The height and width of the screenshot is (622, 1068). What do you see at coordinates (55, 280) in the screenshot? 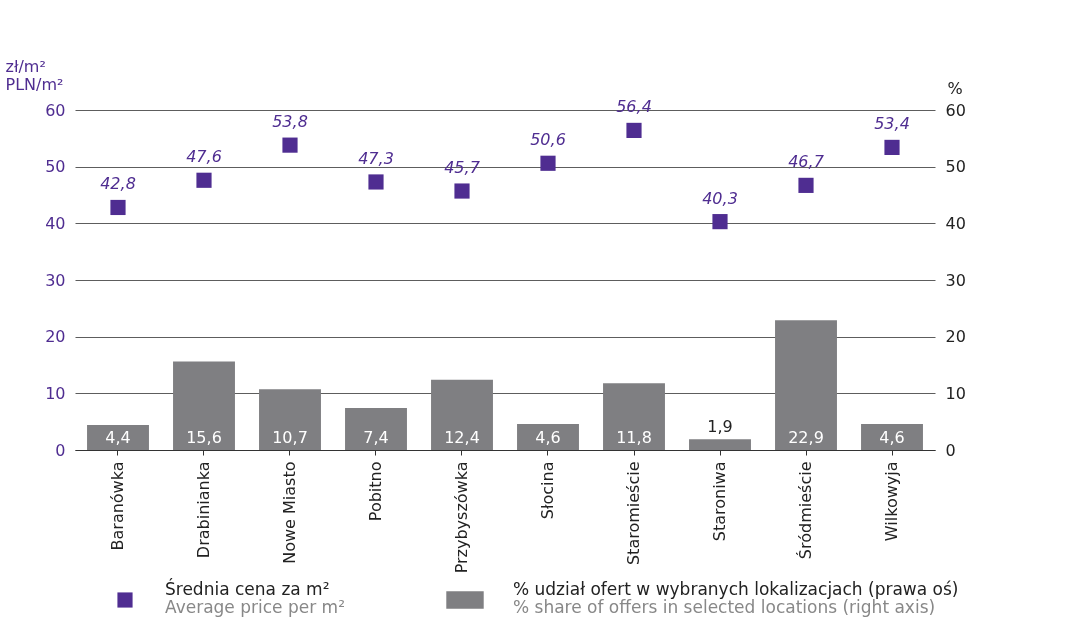
I see `y-tick-label: 30` at bounding box center [55, 280].